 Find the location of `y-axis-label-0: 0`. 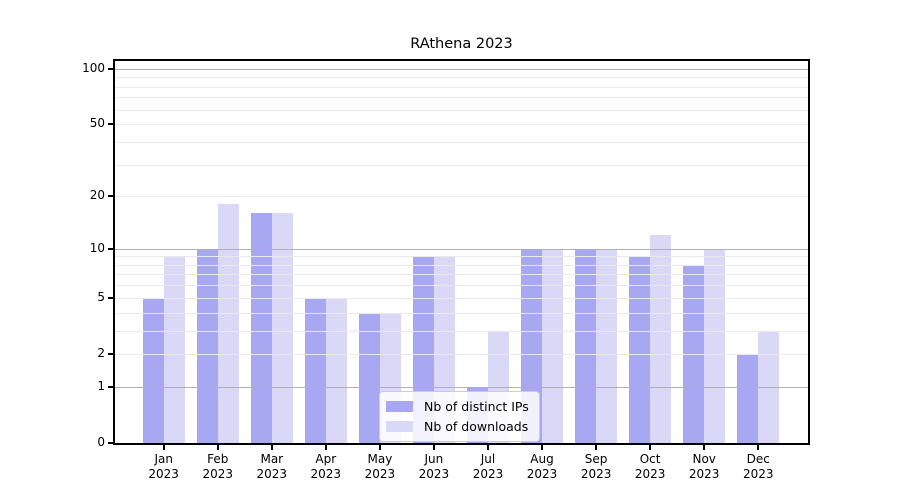

y-axis-label-0: 0 is located at coordinates (101, 442).